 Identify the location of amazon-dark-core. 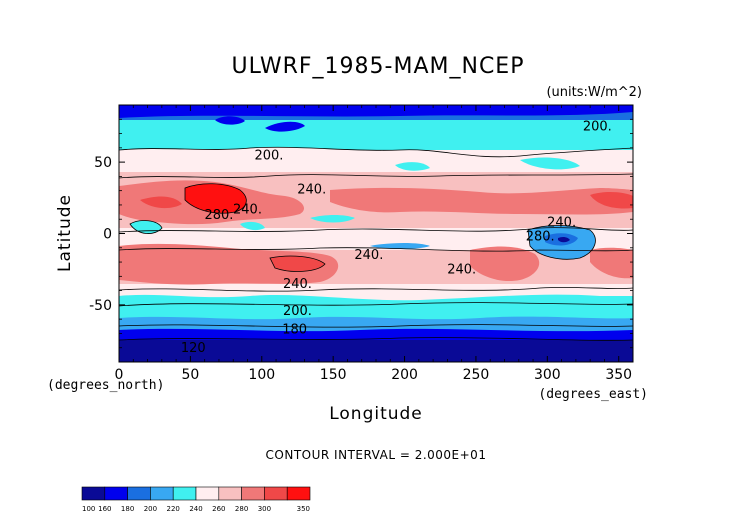
(564, 239).